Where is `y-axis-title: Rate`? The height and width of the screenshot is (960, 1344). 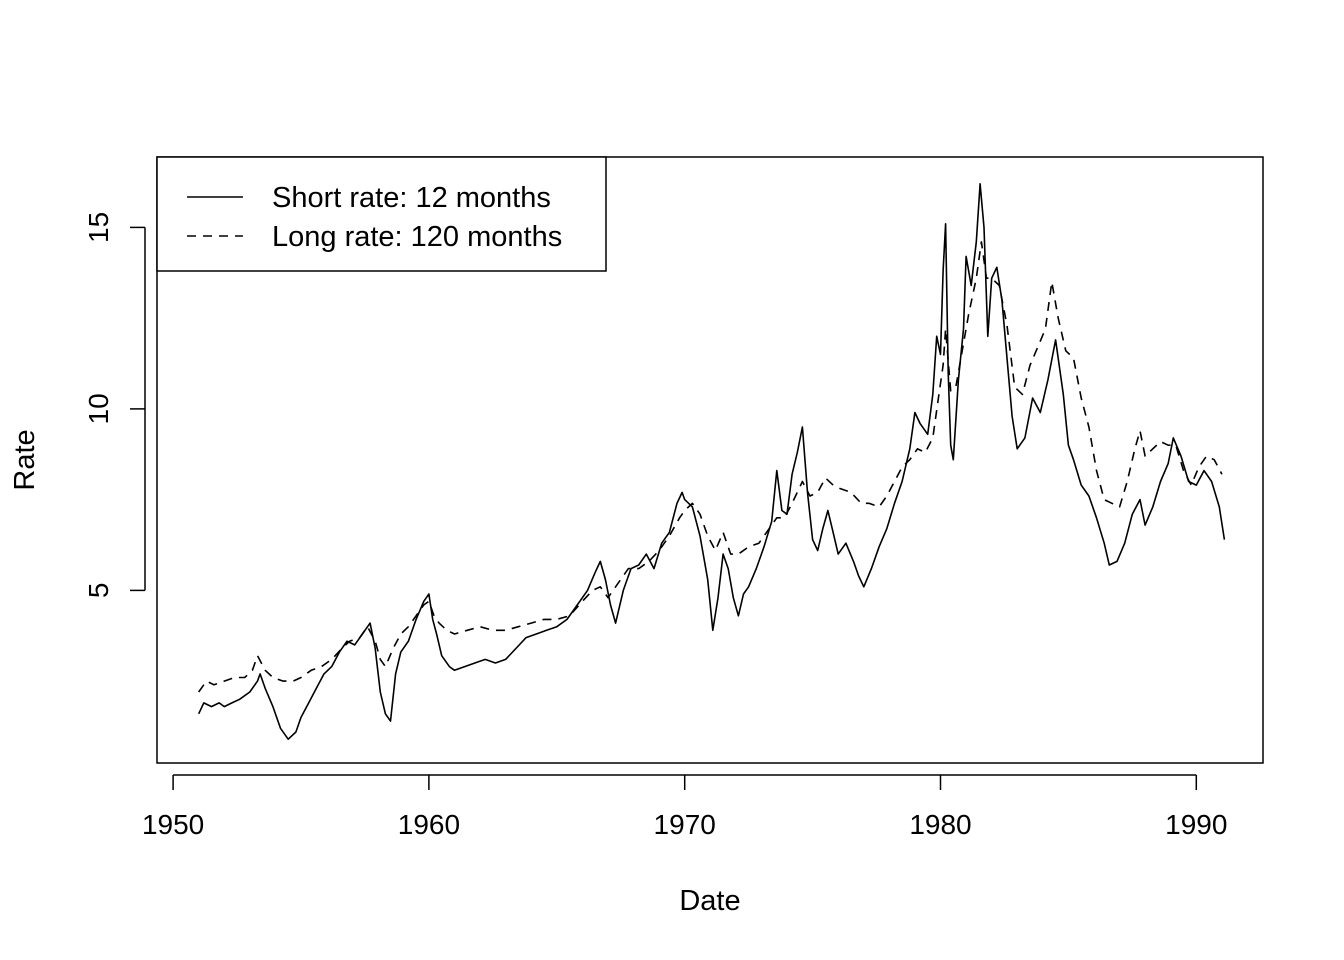 y-axis-title: Rate is located at coordinates (25, 459).